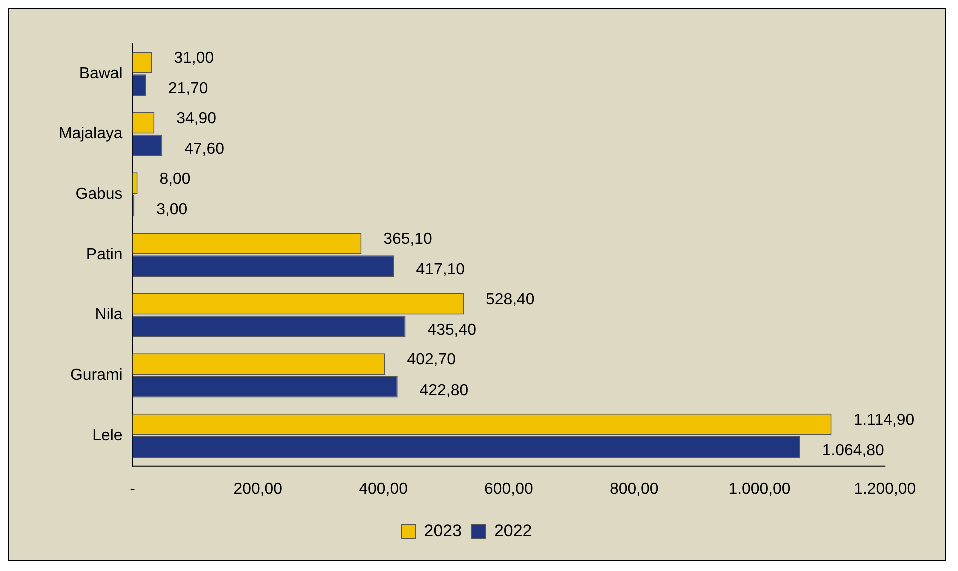 Image resolution: width=958 pixels, height=571 pixels. Describe the element at coordinates (408, 239) in the screenshot. I see `data-label: 365,10` at that location.